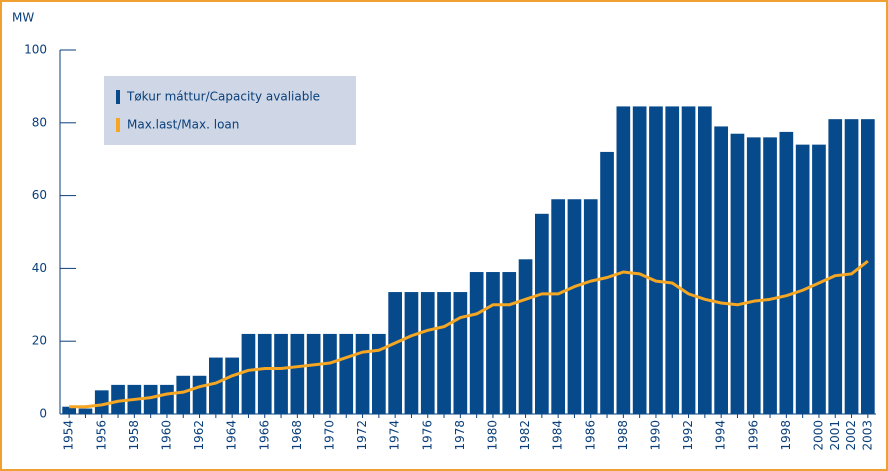 The height and width of the screenshot is (471, 888). Describe the element at coordinates (23, 18) in the screenshot. I see `y-axis-label: MW` at that location.